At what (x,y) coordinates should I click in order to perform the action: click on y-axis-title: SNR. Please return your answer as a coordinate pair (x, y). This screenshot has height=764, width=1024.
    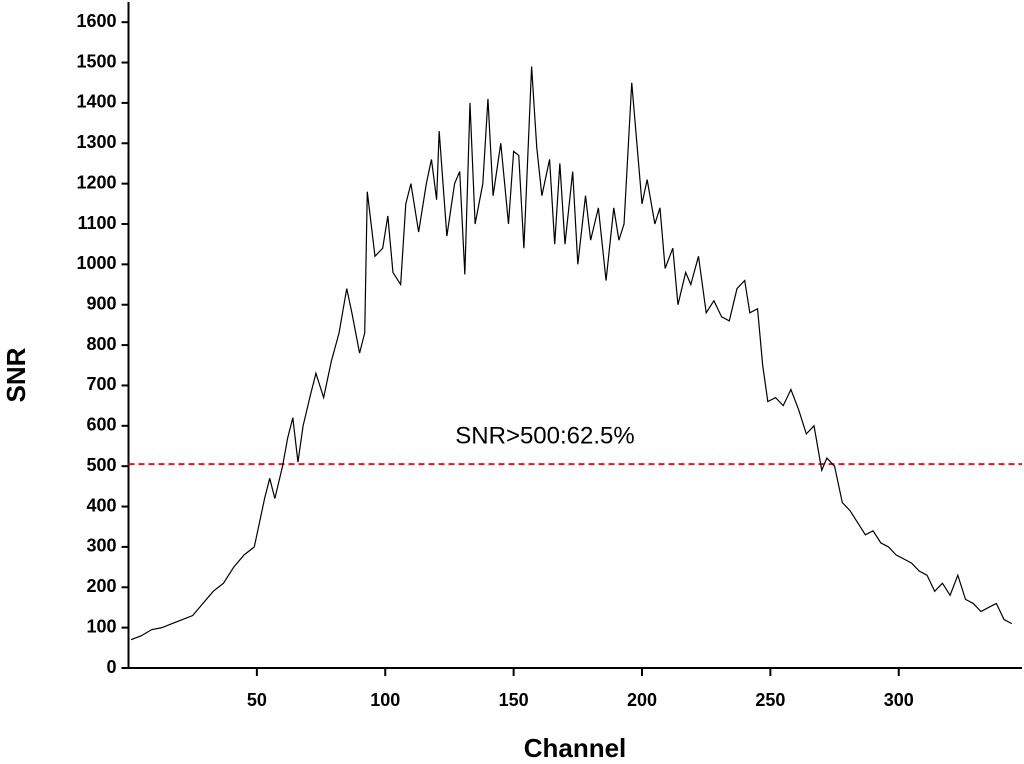
    Looking at the image, I should click on (16, 374).